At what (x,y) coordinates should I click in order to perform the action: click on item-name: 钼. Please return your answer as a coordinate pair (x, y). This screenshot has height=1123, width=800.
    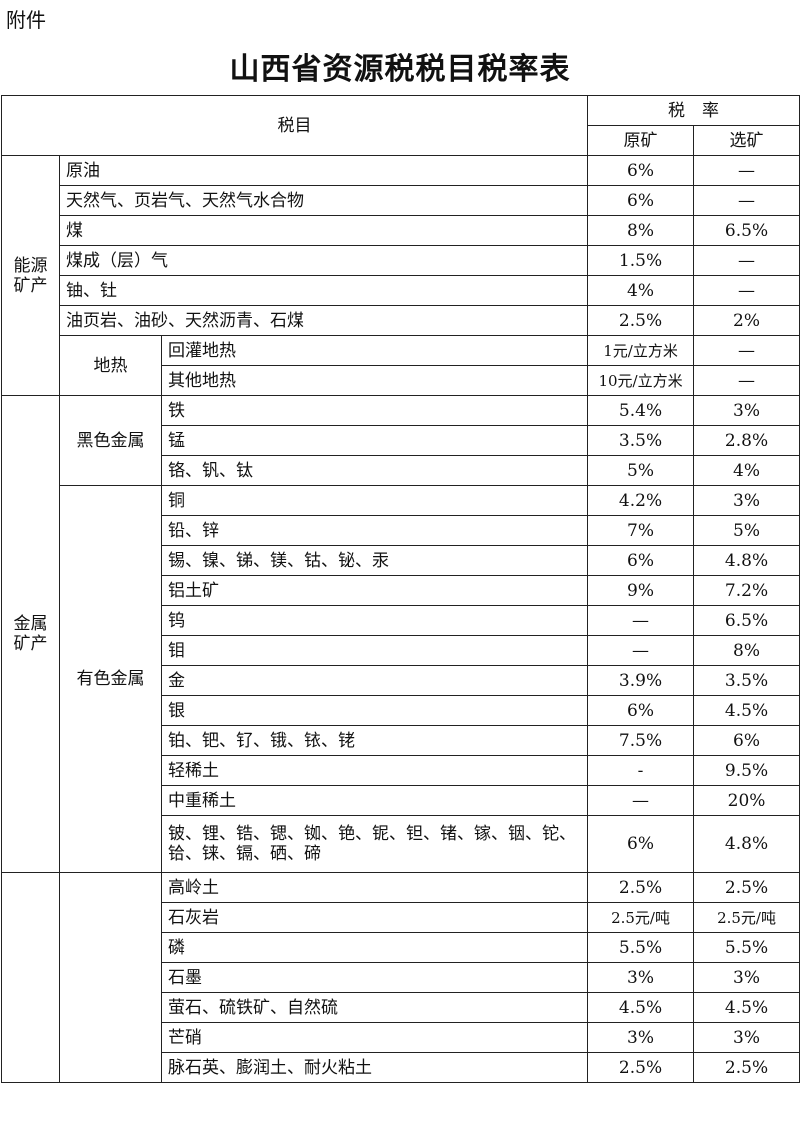
    Looking at the image, I should click on (374, 650).